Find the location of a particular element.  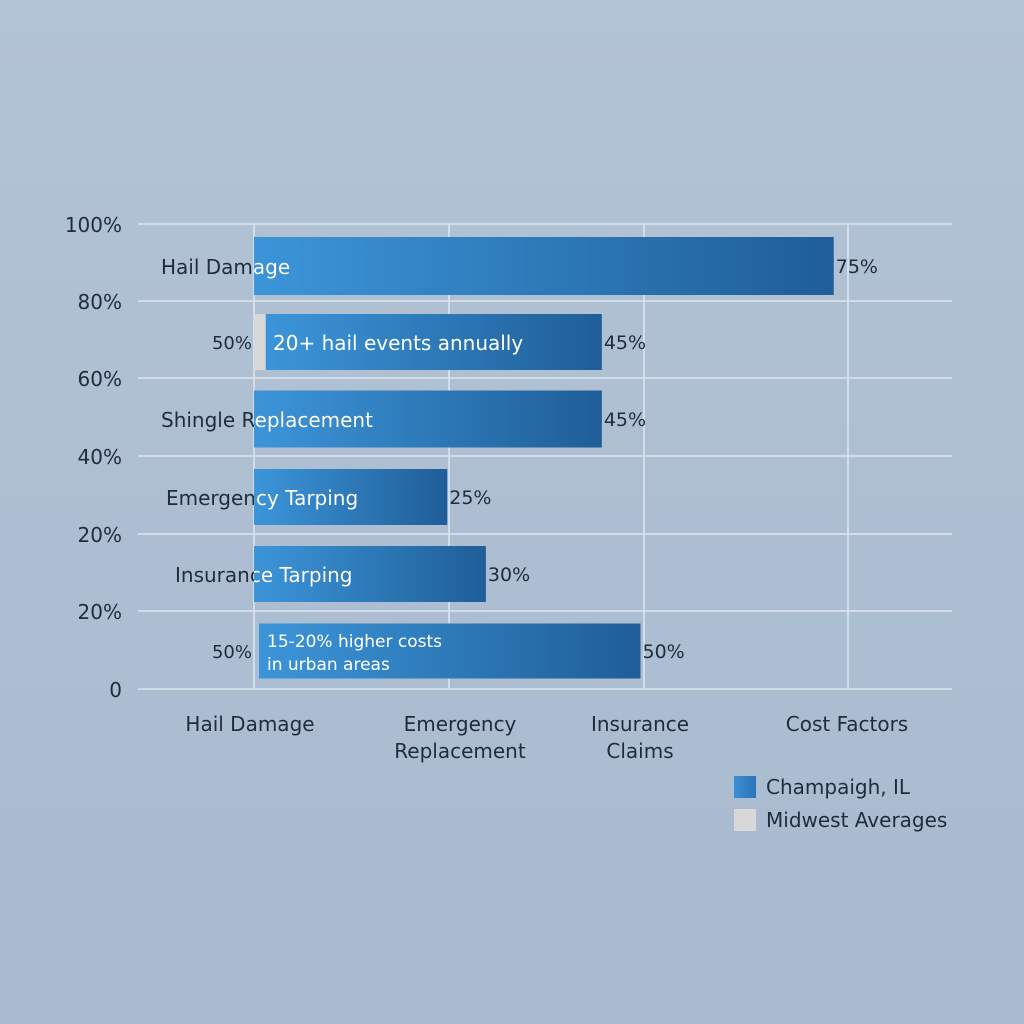

bar-value-label: 75% is located at coordinates (857, 267).